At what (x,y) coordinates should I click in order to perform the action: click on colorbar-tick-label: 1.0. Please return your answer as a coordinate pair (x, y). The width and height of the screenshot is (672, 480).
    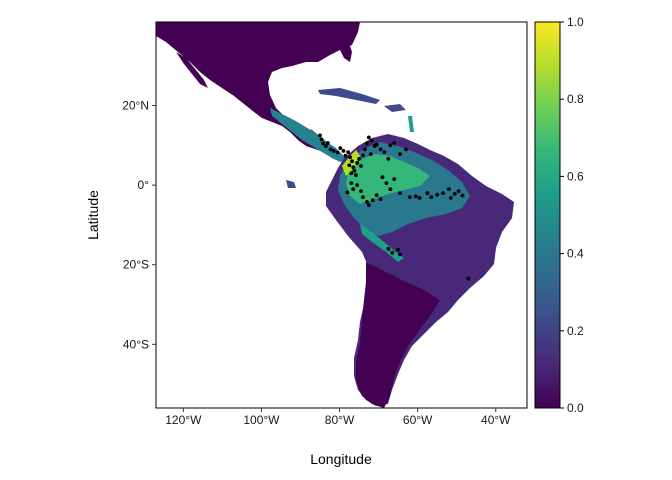
    Looking at the image, I should click on (575, 22).